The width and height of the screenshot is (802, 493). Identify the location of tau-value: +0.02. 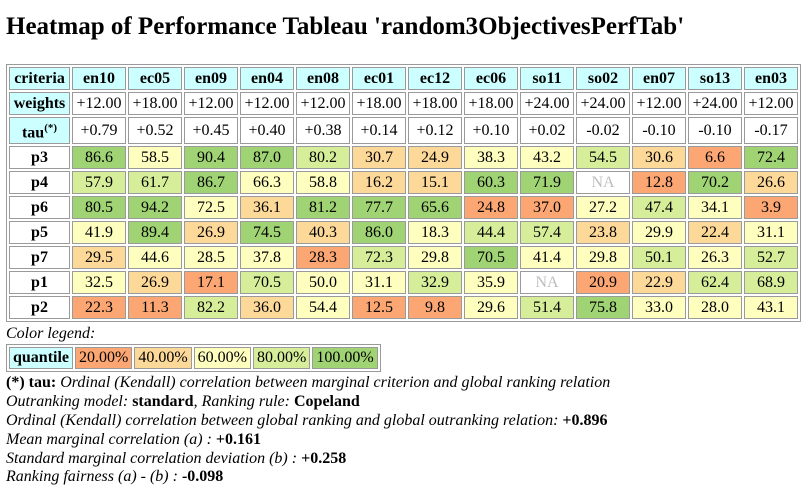
(547, 131).